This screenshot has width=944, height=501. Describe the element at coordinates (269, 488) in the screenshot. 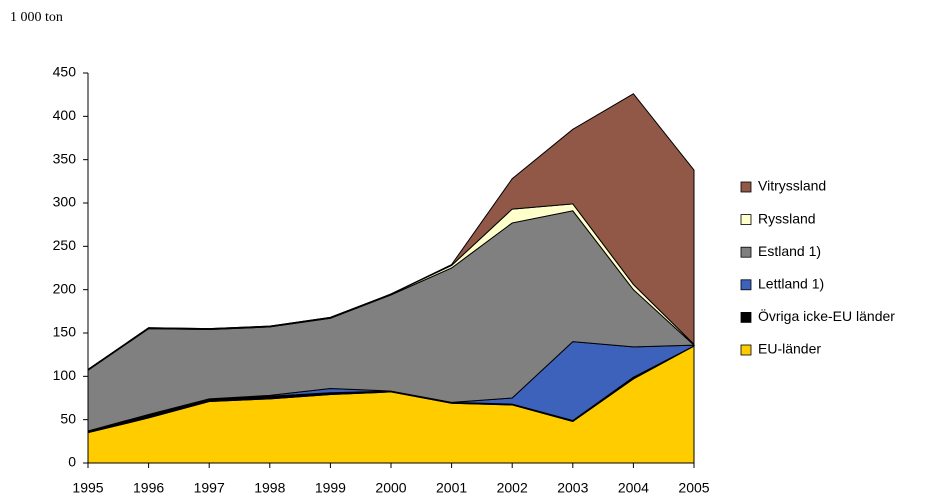

I see `x-tick-label: 1998` at that location.